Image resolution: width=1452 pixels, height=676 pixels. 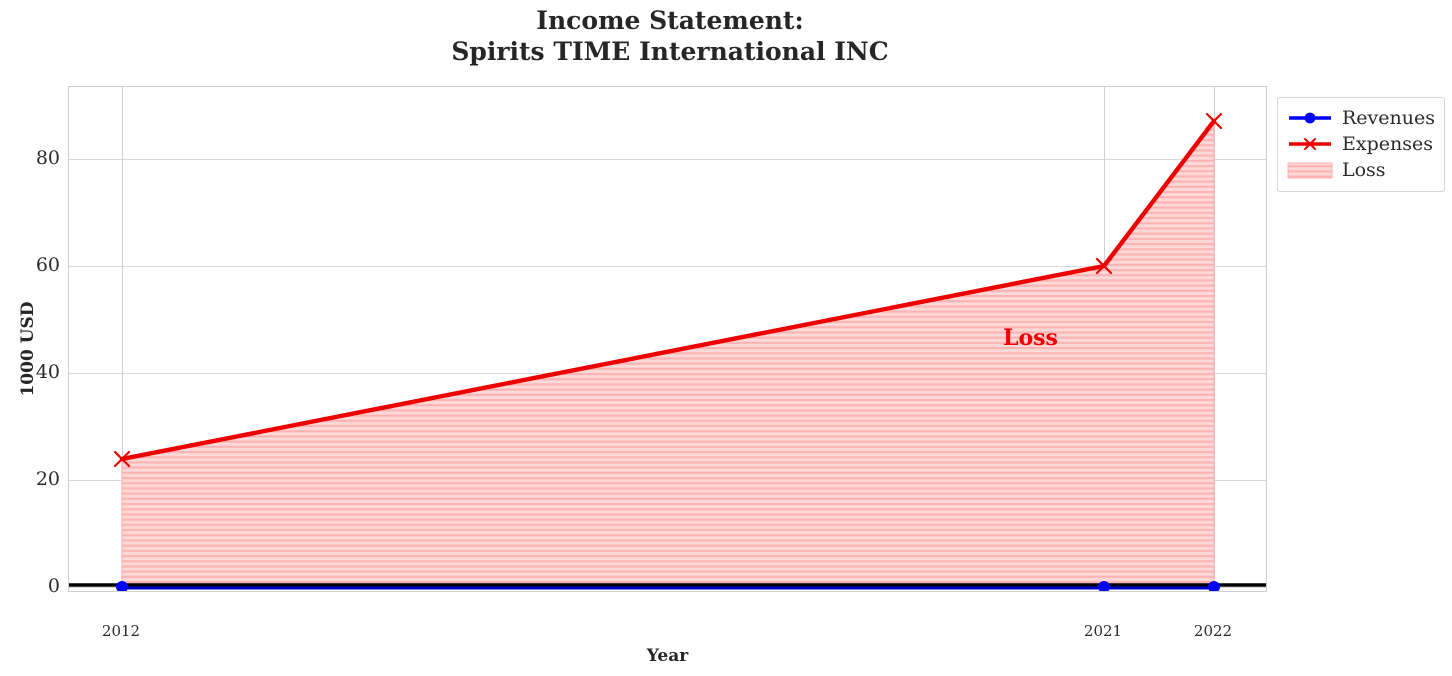 What do you see at coordinates (1030, 338) in the screenshot?
I see `loss-annotation: Loss` at bounding box center [1030, 338].